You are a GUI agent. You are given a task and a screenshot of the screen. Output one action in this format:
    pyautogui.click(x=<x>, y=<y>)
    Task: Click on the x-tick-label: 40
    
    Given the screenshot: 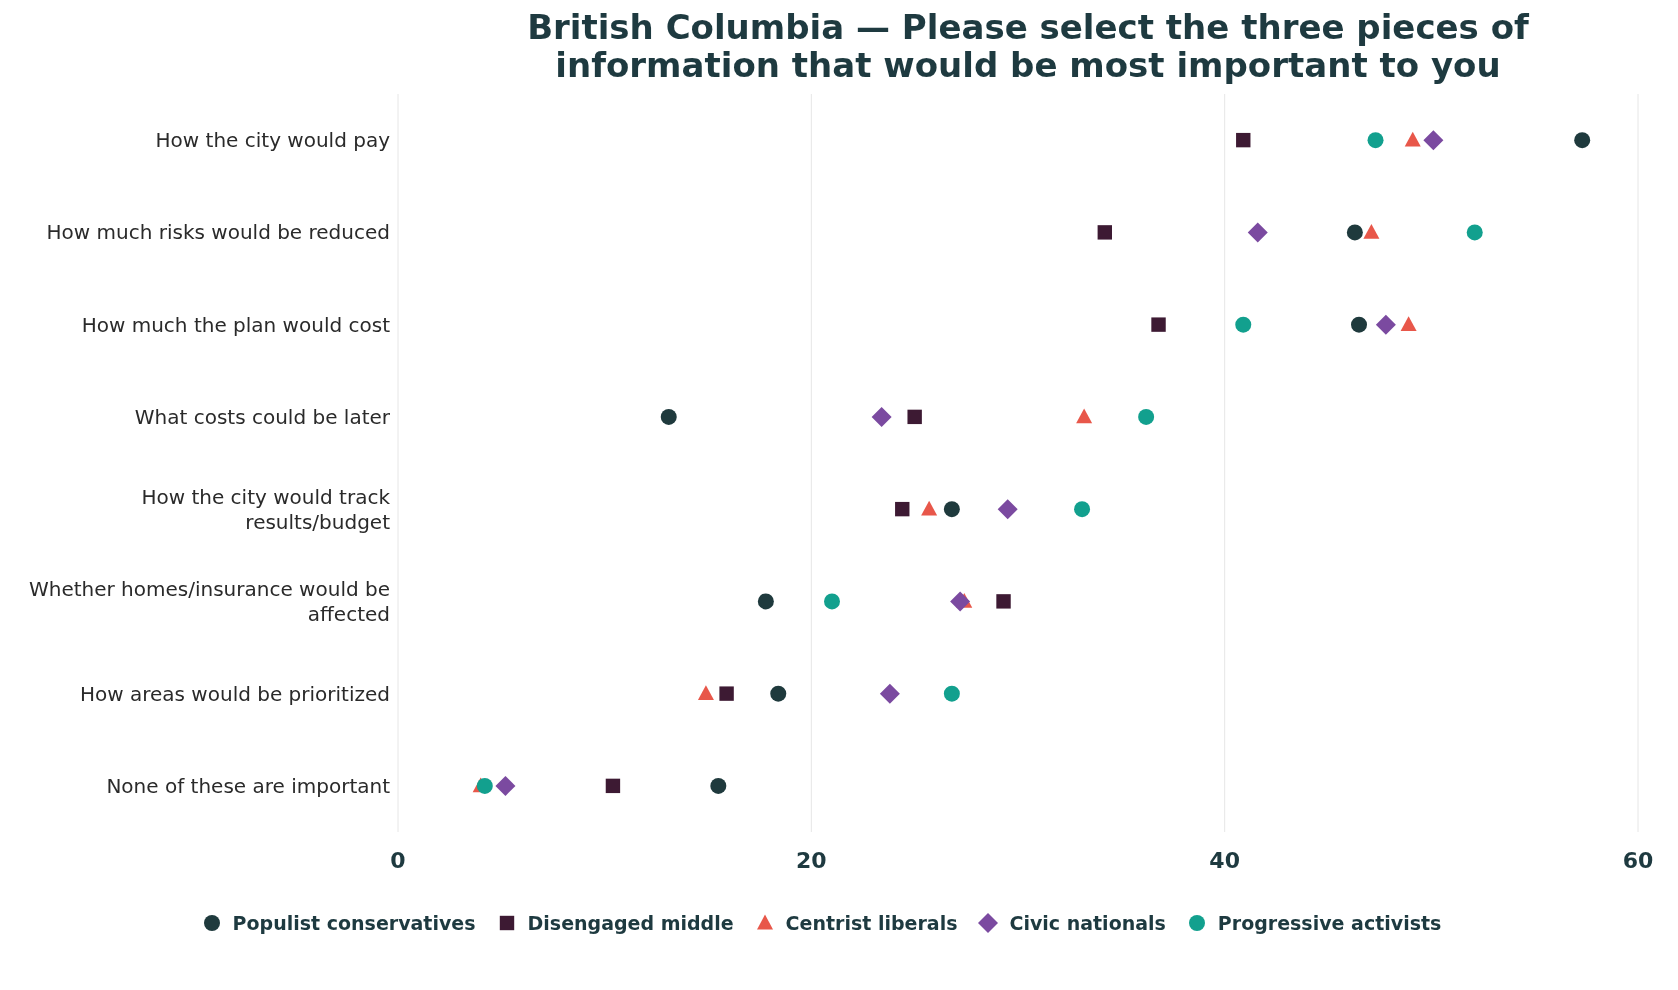 What is the action you would take?
    pyautogui.click(x=1224, y=860)
    